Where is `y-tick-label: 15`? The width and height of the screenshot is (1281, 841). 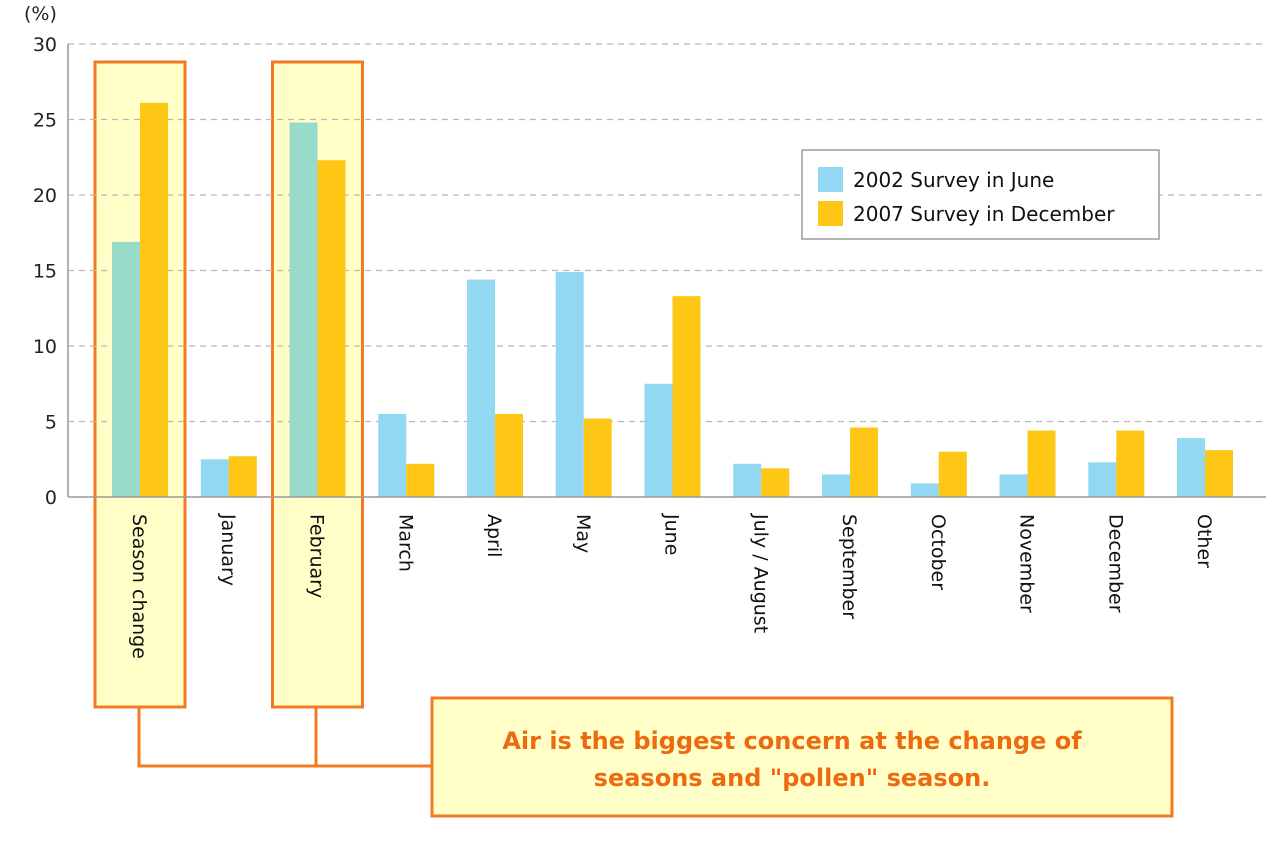 y-tick-label: 15 is located at coordinates (45, 272).